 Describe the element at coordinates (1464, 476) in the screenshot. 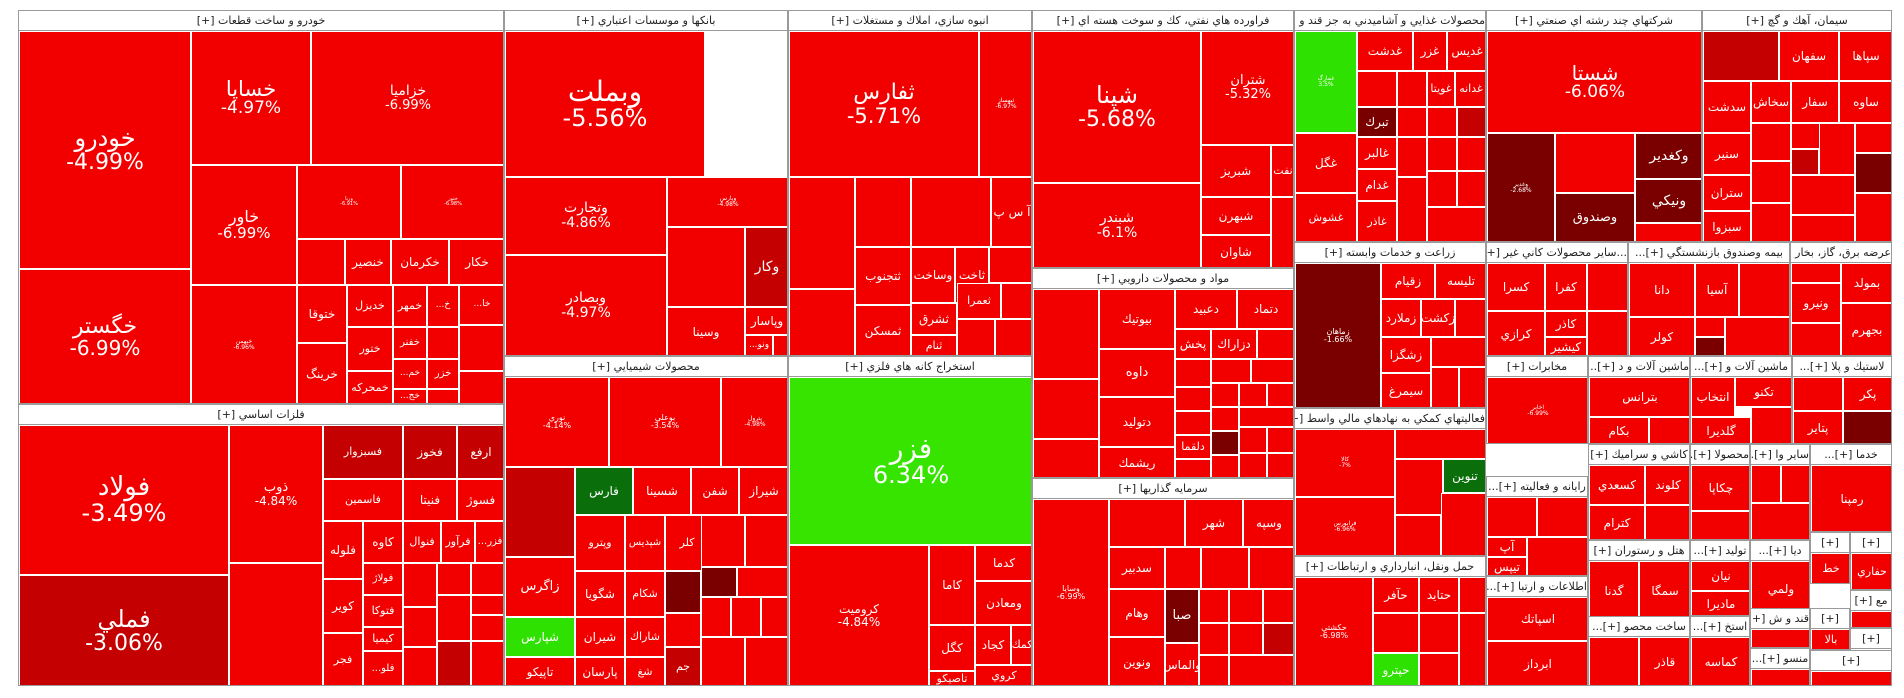

I see `stock-tile: تنوين` at that location.